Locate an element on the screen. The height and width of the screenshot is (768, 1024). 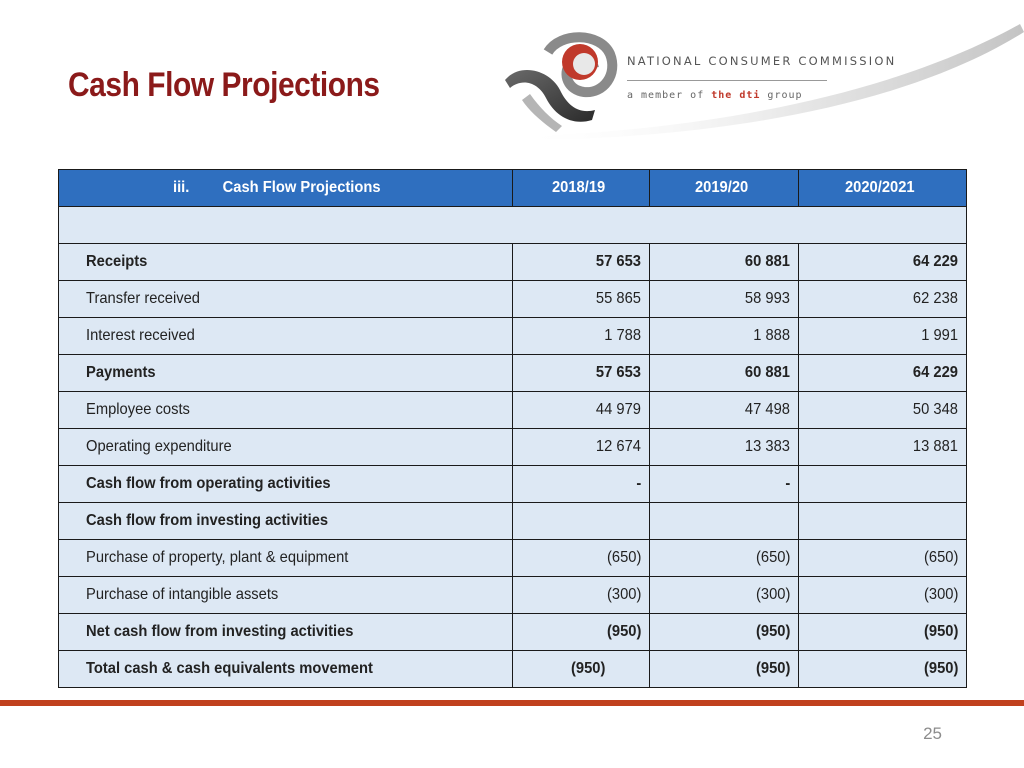
cell-value: 58 993 is located at coordinates (767, 298).